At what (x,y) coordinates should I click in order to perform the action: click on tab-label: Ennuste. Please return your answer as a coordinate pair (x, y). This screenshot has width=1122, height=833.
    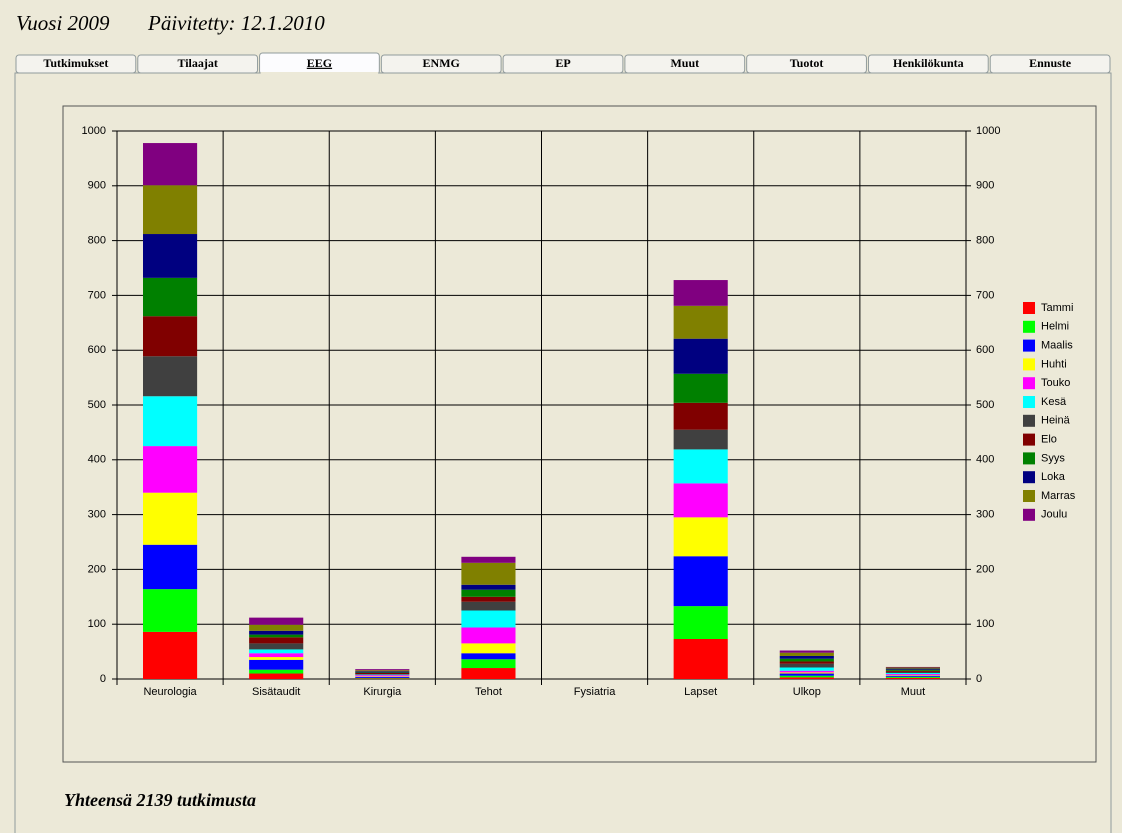
    Looking at the image, I should click on (1050, 63).